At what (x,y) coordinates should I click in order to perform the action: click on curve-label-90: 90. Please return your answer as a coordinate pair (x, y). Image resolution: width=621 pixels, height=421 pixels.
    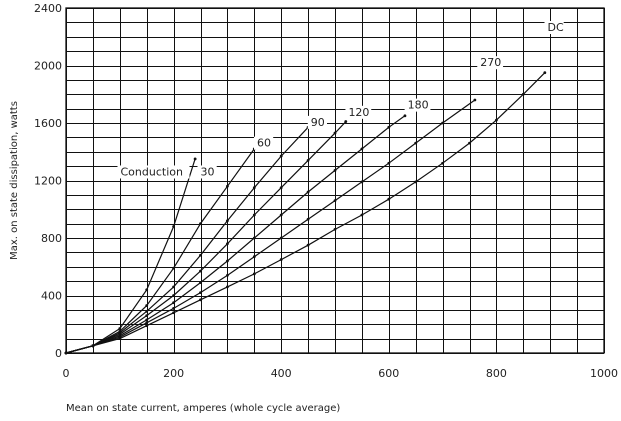
    Looking at the image, I should click on (318, 122).